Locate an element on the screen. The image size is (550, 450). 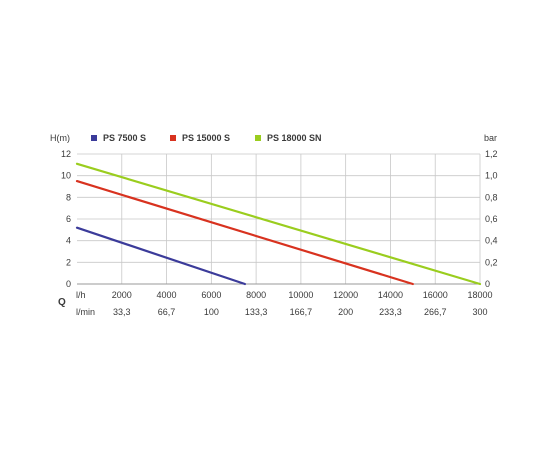
y-tick-label-left: 10 is located at coordinates (66, 176).